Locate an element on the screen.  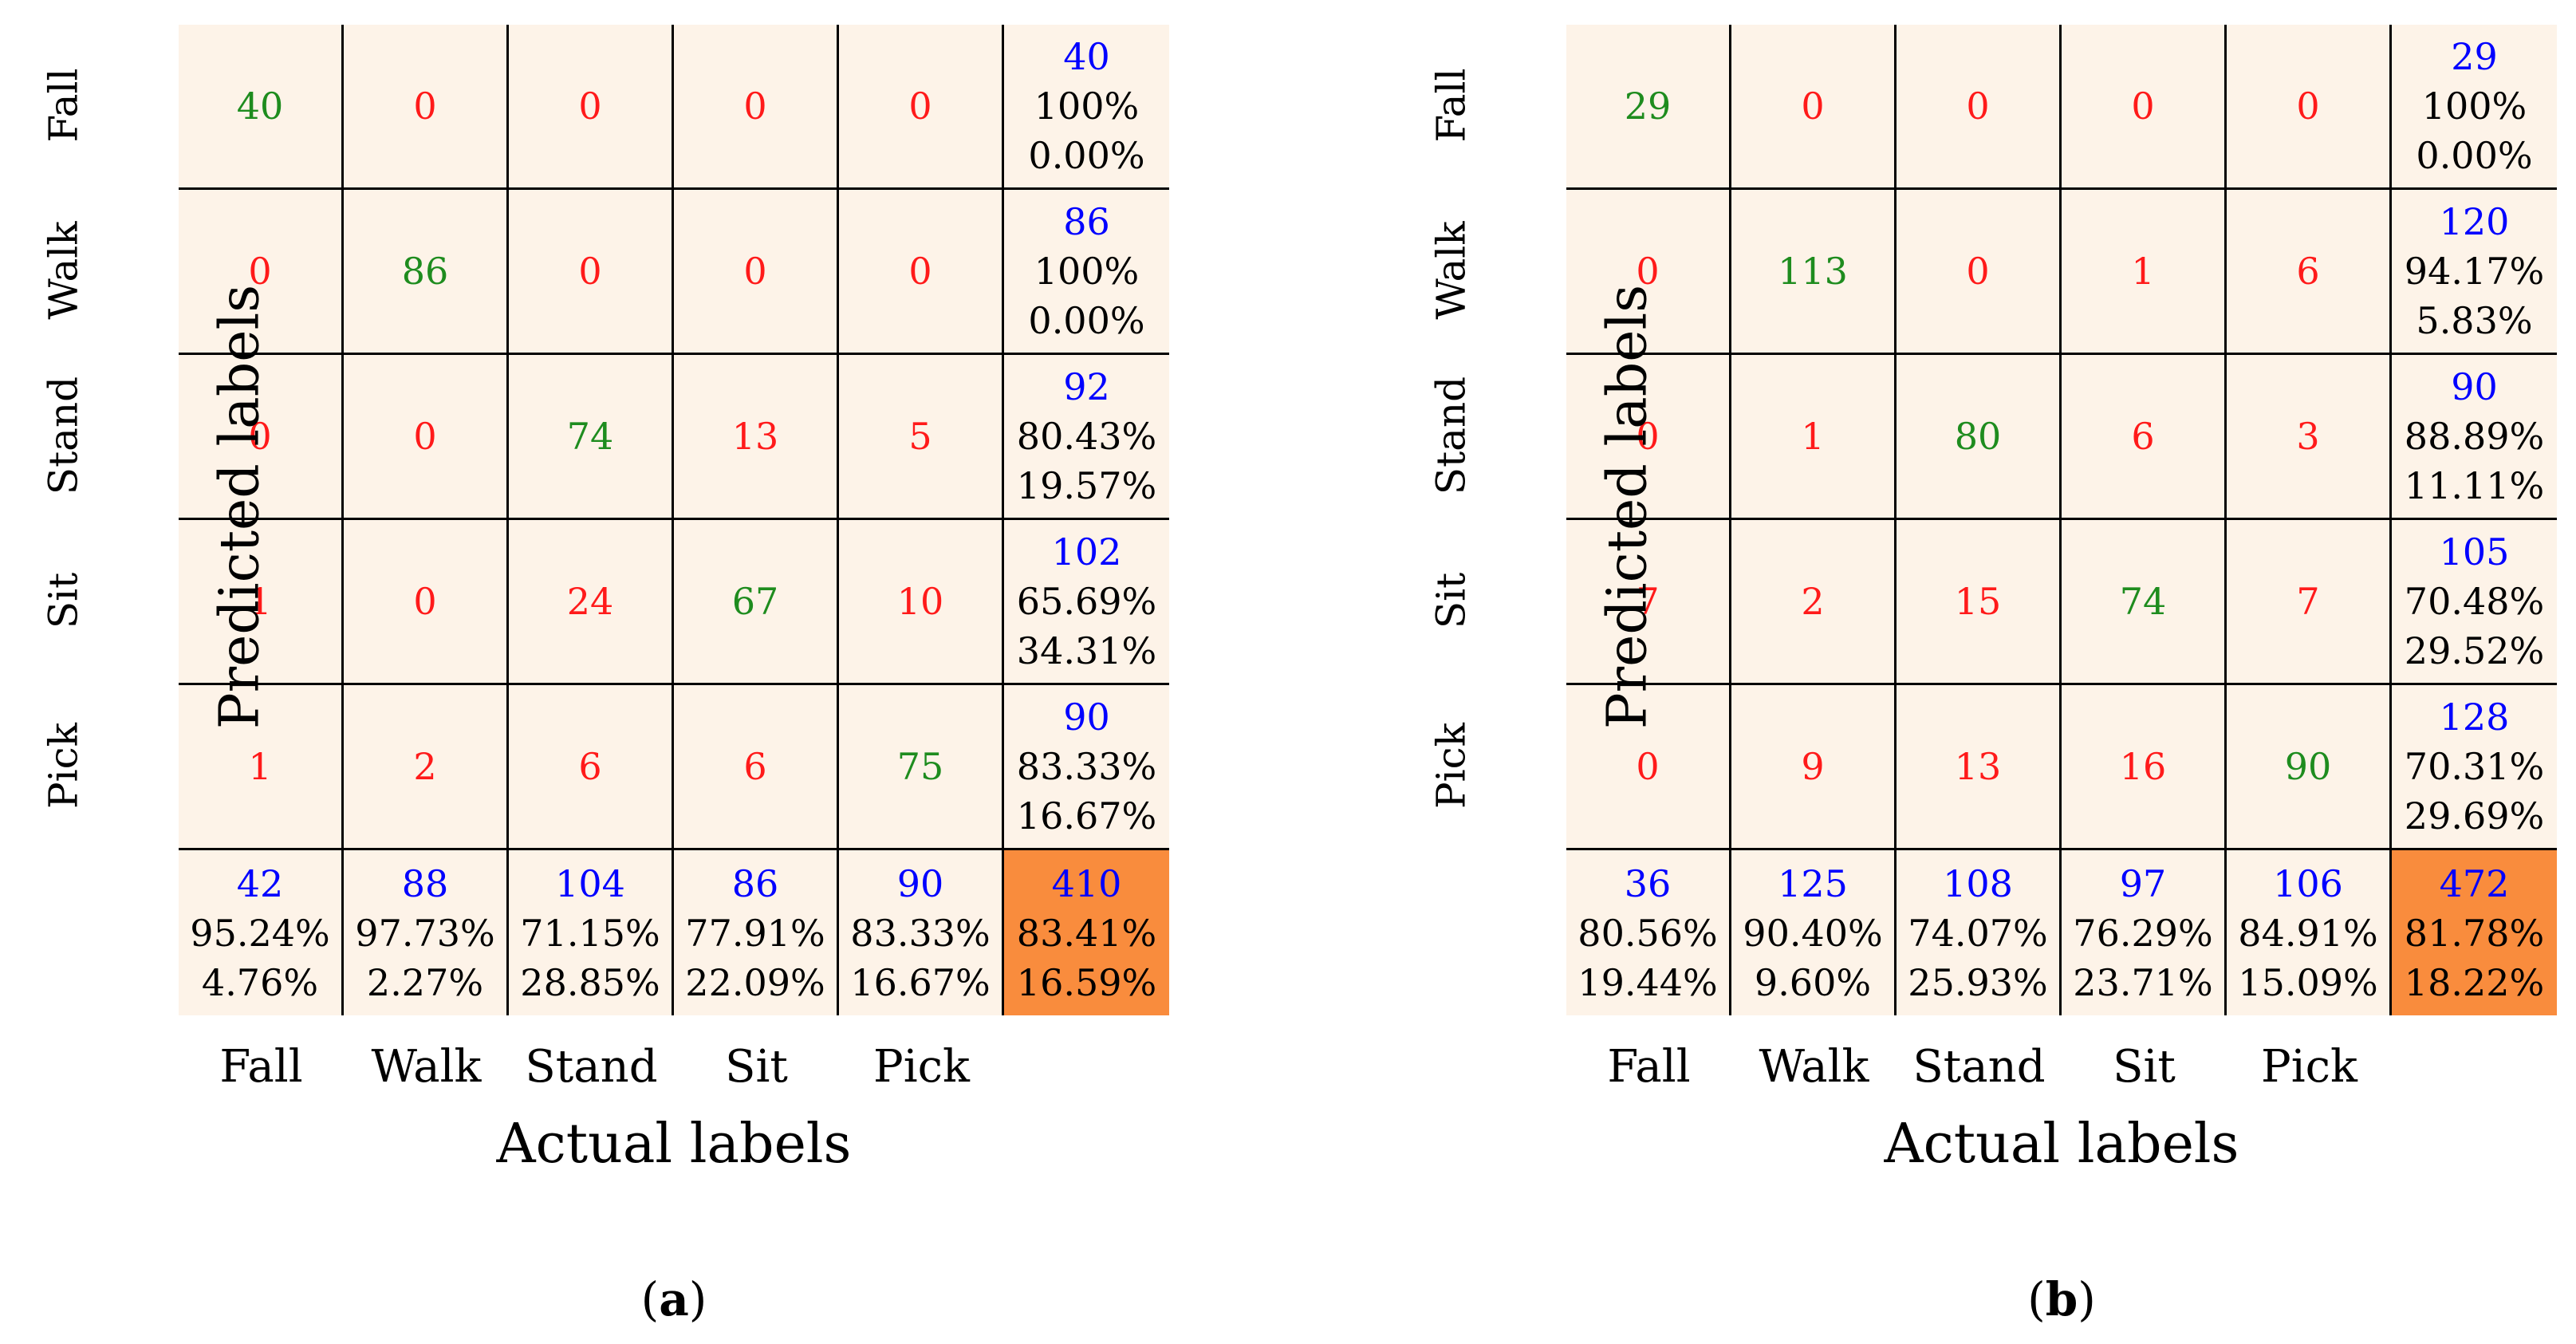
matrix-cell-2-3: 6 is located at coordinates (2144, 437).